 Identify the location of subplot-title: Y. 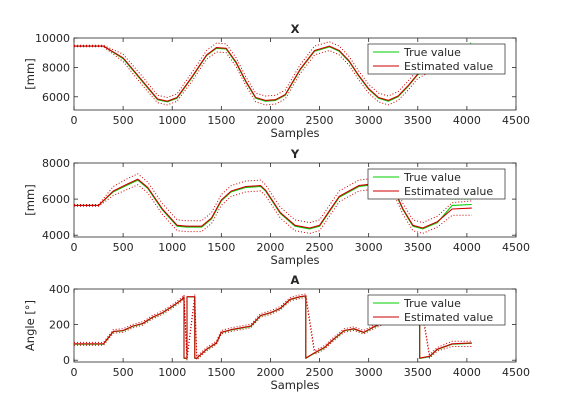
(295, 154).